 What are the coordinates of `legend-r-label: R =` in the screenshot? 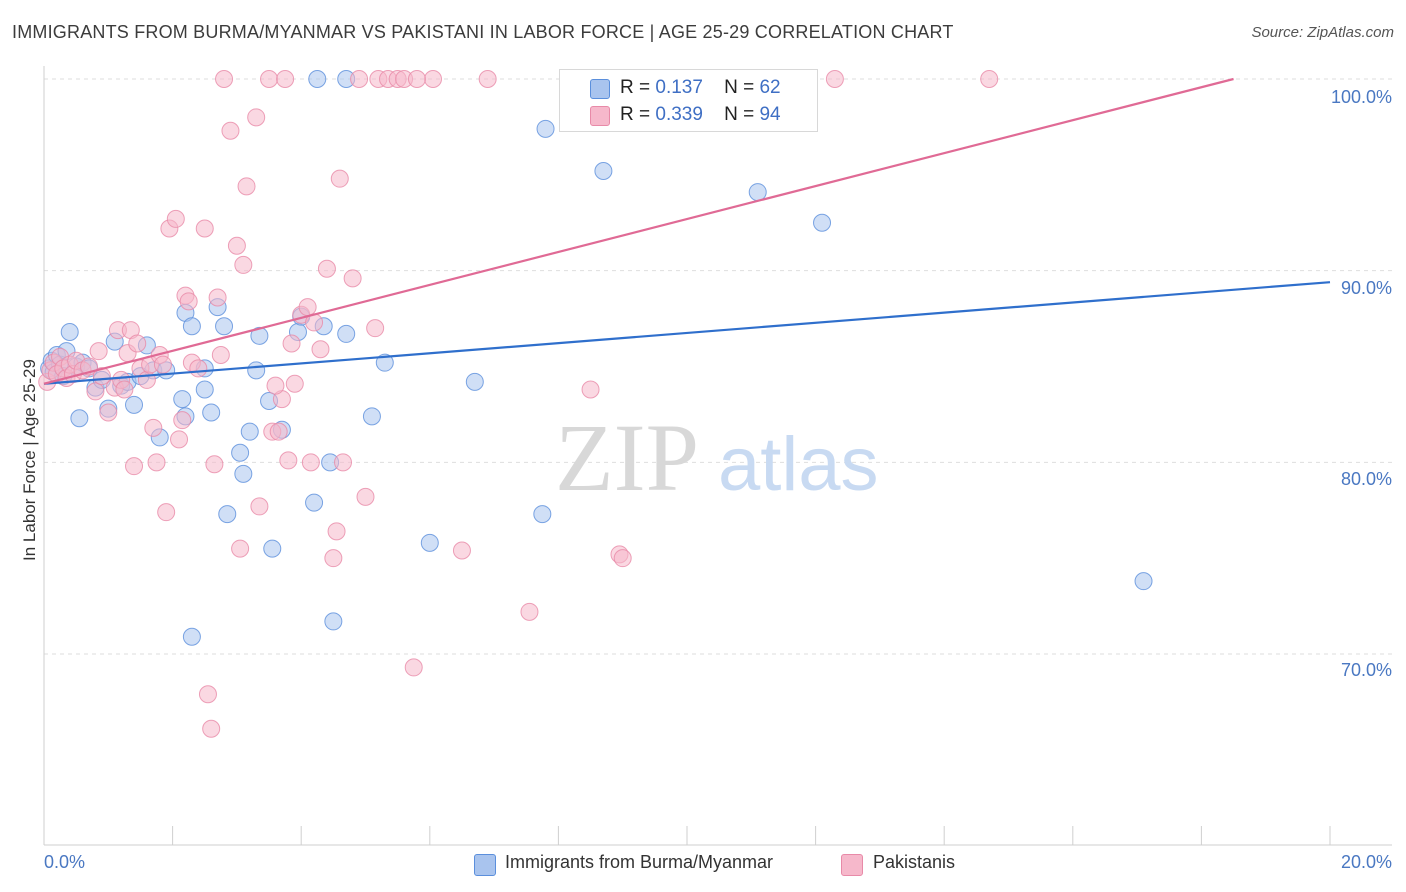 It's located at (635, 87).